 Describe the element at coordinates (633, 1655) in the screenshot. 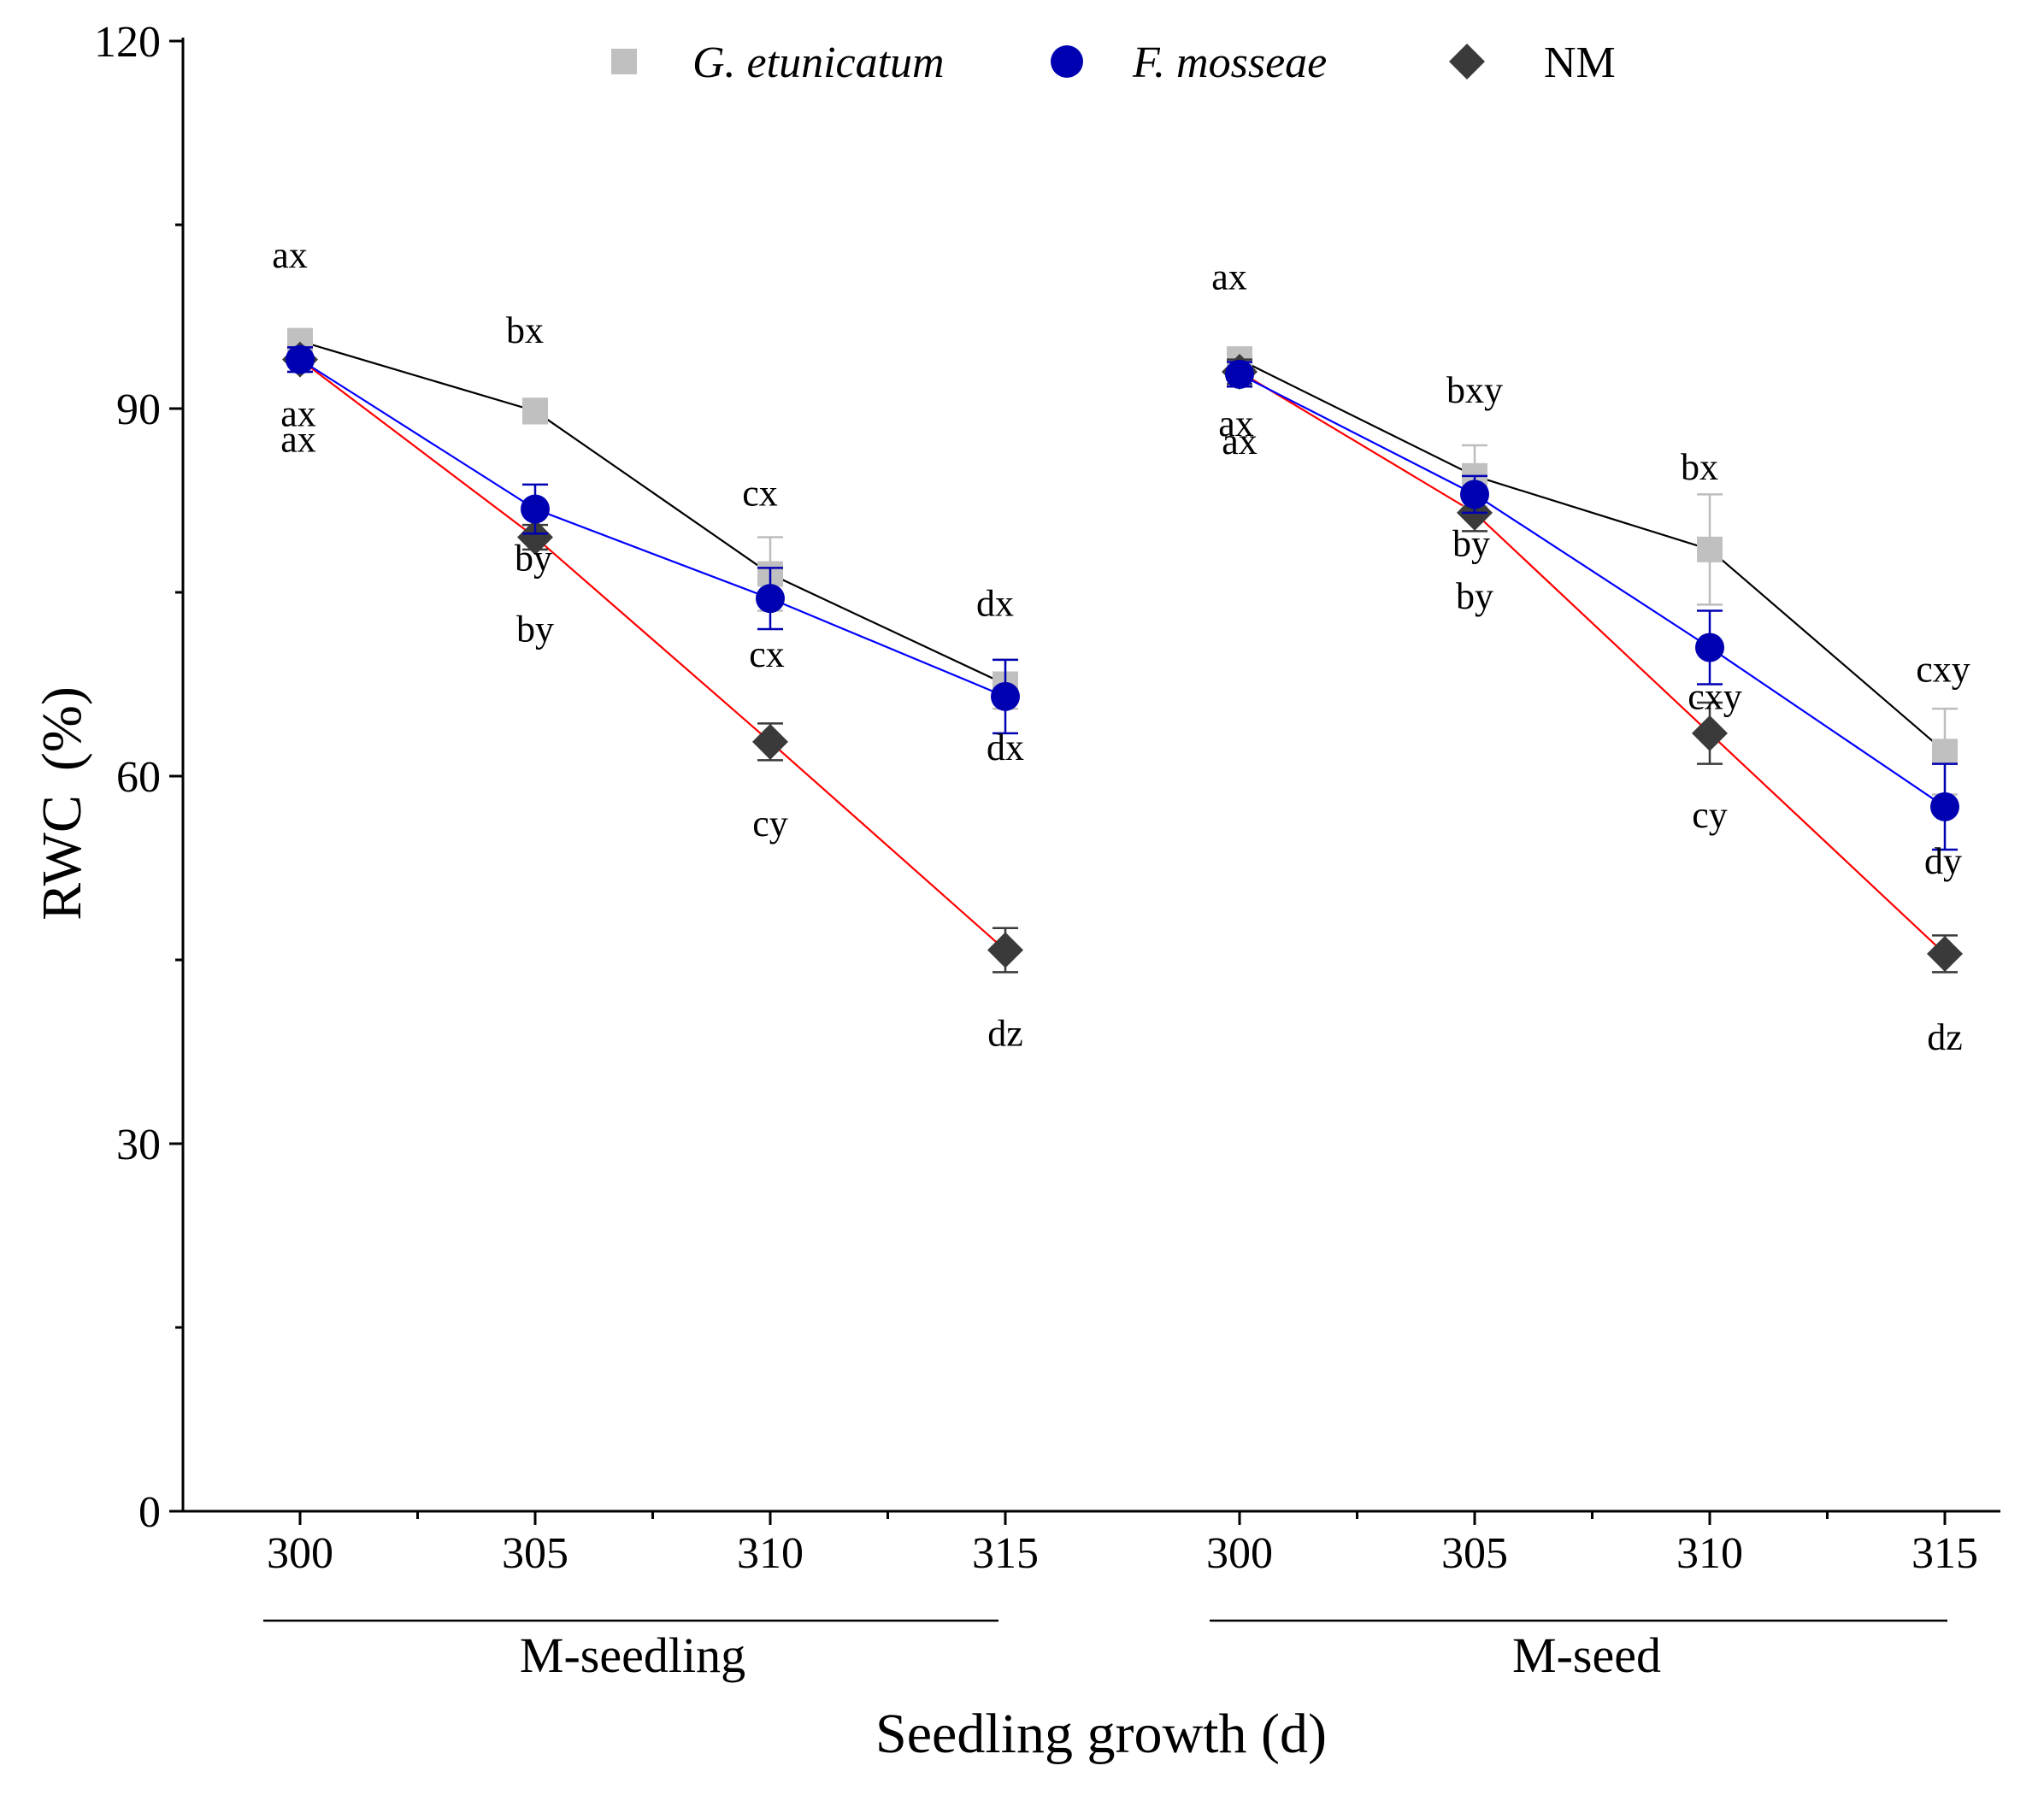

I see `group-label: M-seedling` at that location.